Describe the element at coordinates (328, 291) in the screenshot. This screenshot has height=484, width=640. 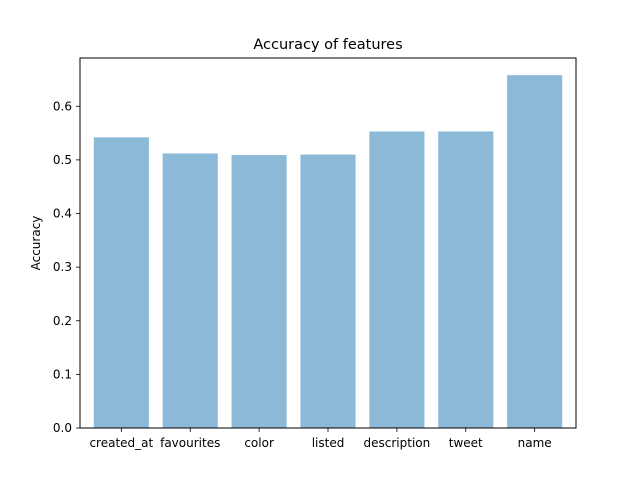
I see `bar-listed` at that location.